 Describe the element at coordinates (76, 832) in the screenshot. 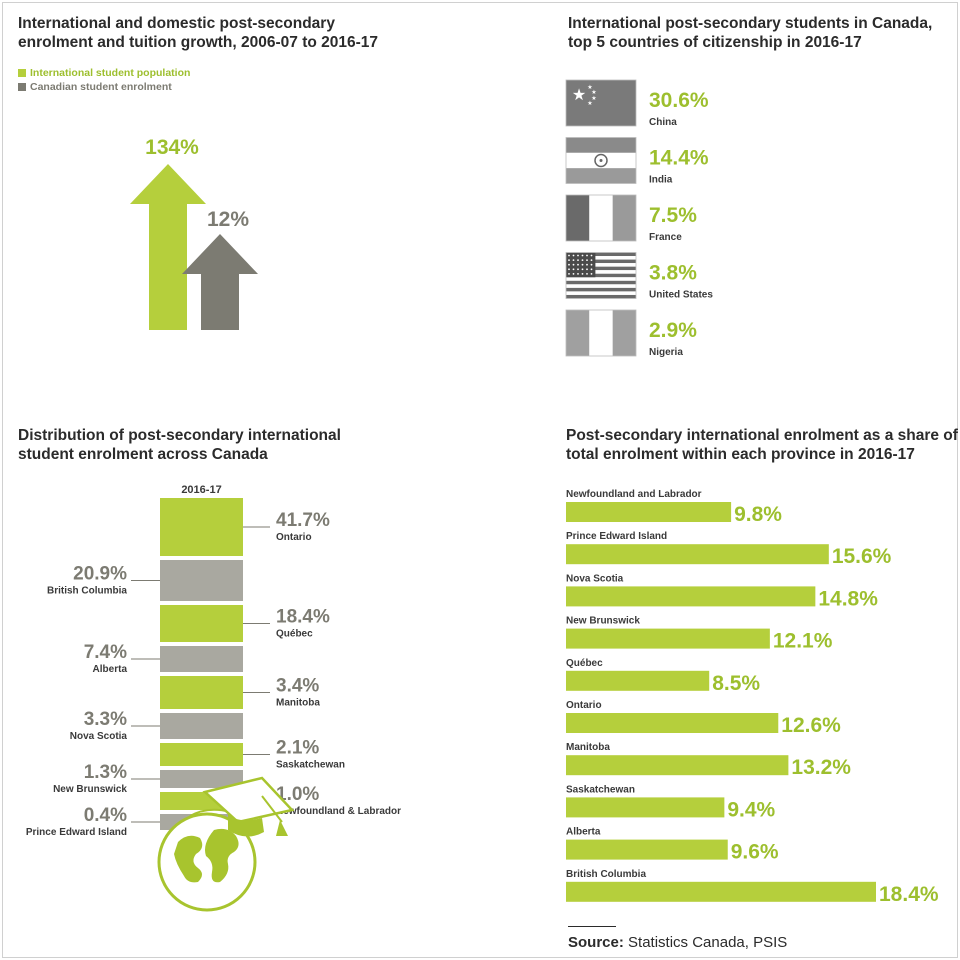

I see `segment-name-label: Prince Edward Island` at that location.